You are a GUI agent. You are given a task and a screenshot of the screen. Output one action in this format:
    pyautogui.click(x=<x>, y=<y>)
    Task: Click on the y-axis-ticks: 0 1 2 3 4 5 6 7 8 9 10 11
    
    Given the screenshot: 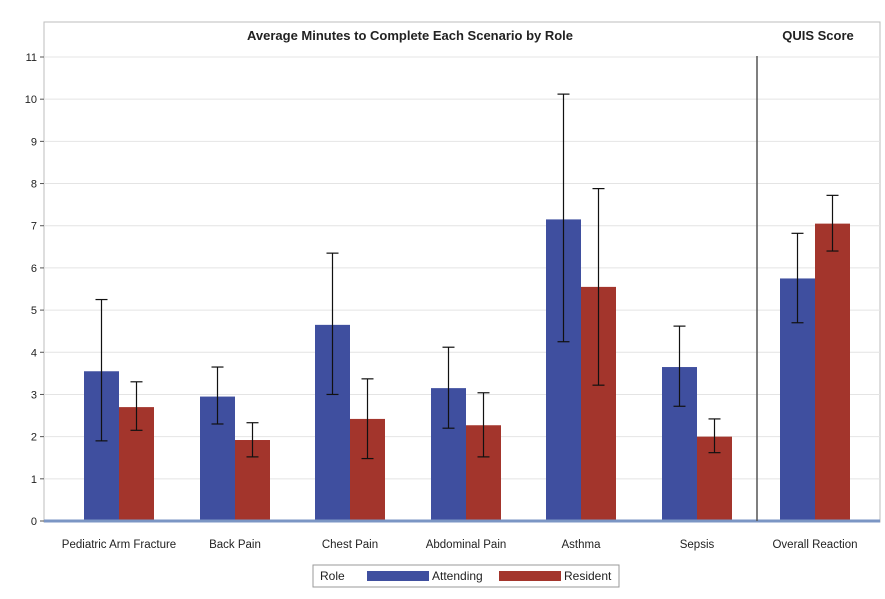 What is the action you would take?
    pyautogui.click(x=34, y=290)
    